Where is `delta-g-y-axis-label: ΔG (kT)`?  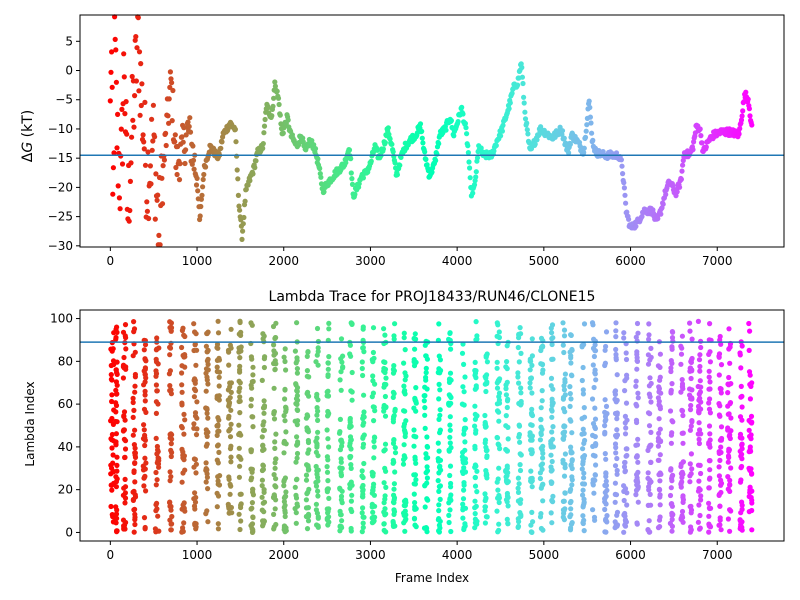
delta-g-y-axis-label: ΔG (kT) is located at coordinates (28, 136).